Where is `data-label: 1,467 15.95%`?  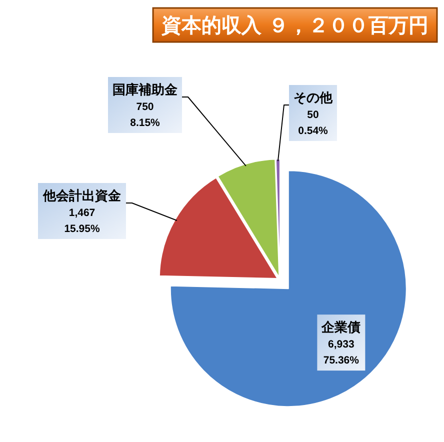
data-label: 1,467 15.95% is located at coordinates (82, 221).